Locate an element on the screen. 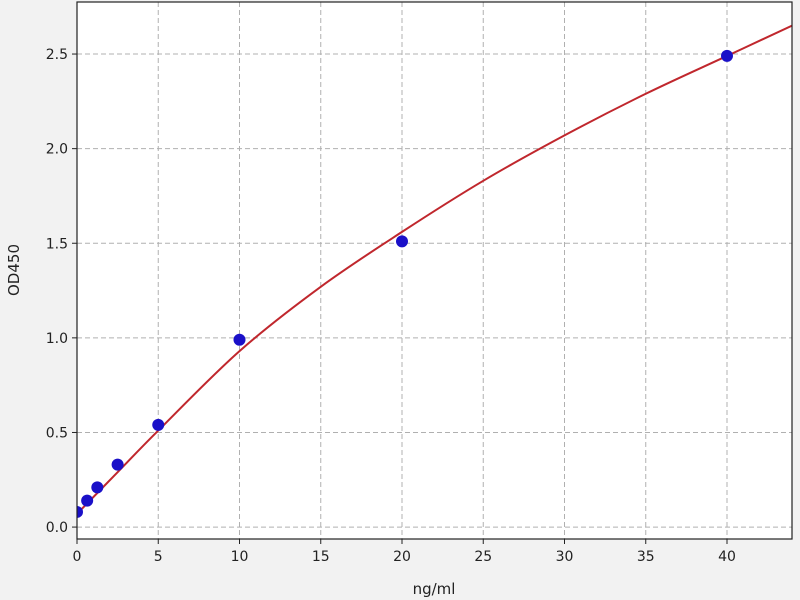 This screenshot has height=600, width=800. y-tick-label: 0.0 is located at coordinates (57, 528).